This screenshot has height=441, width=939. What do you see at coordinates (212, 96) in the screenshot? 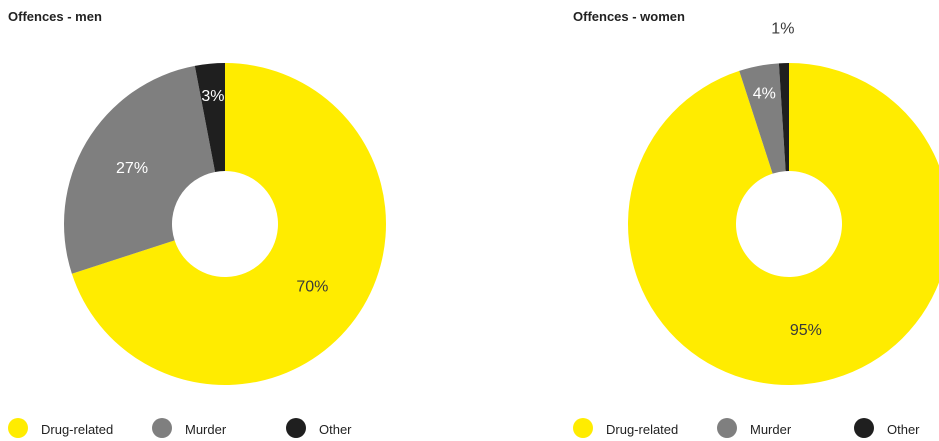
I see `data-label-other: 3%` at bounding box center [212, 96].